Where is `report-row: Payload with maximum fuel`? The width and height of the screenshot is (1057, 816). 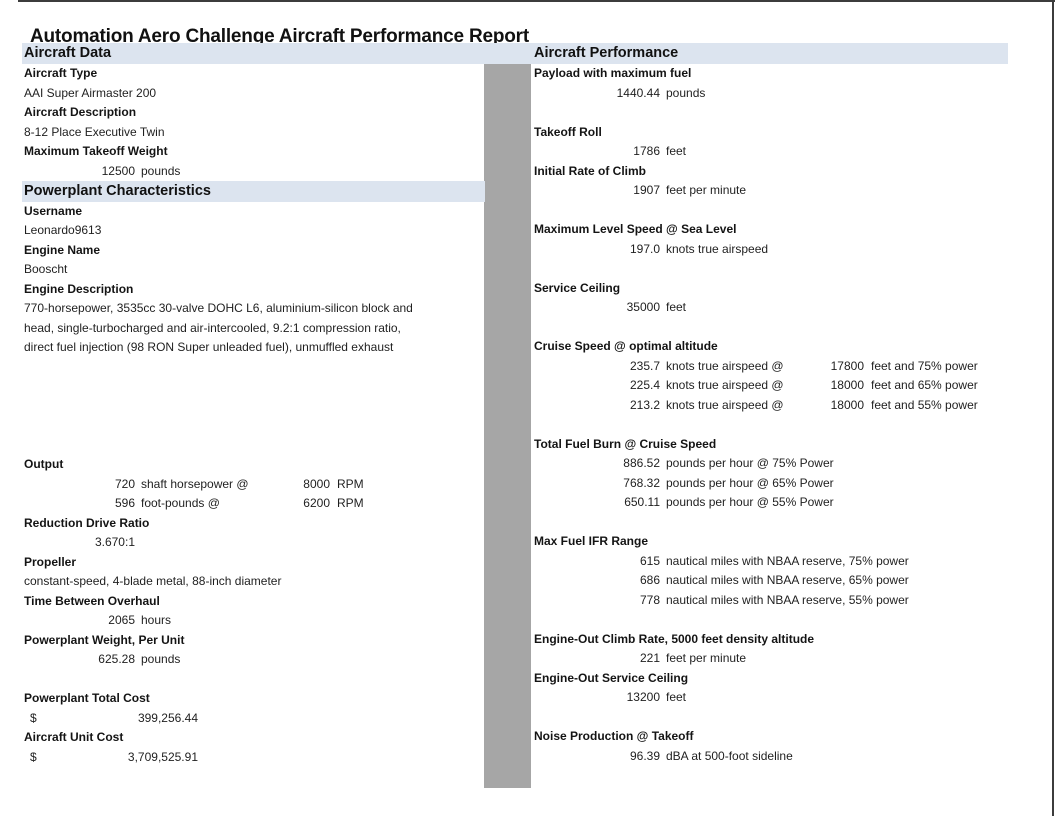
report-row: Payload with maximum fuel is located at coordinates (771, 74).